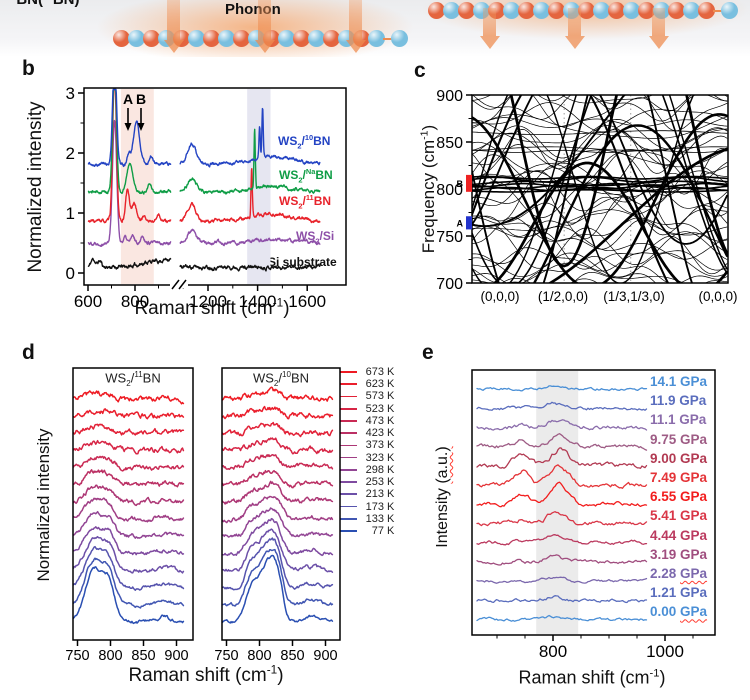  I want to click on legend-label: 673 K, so click(380, 372).